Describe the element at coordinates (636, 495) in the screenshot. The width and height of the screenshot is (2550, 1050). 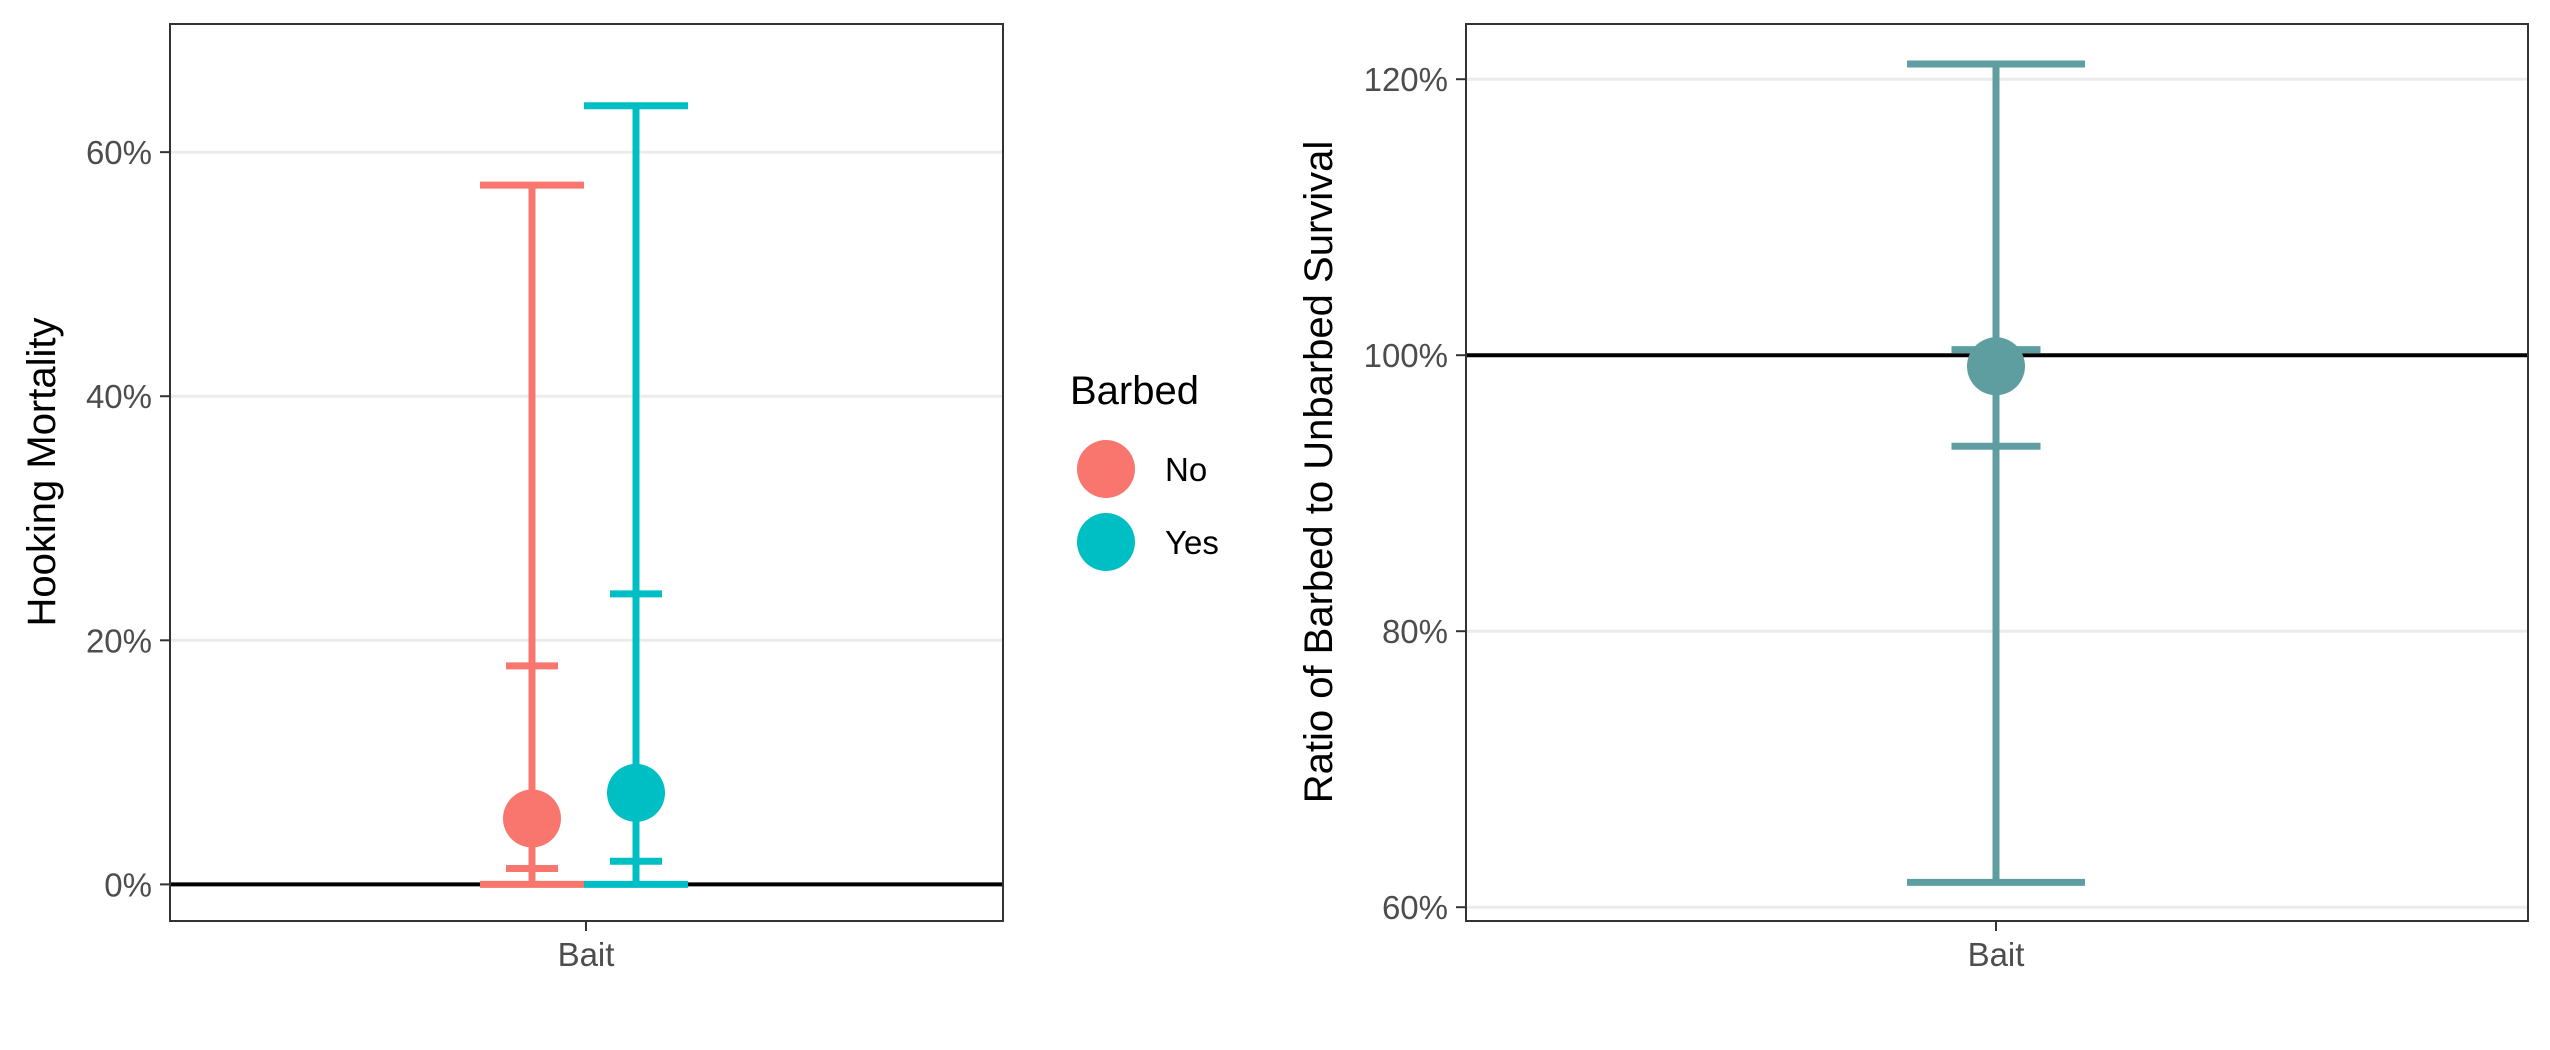
I see `p1-series-yes` at that location.